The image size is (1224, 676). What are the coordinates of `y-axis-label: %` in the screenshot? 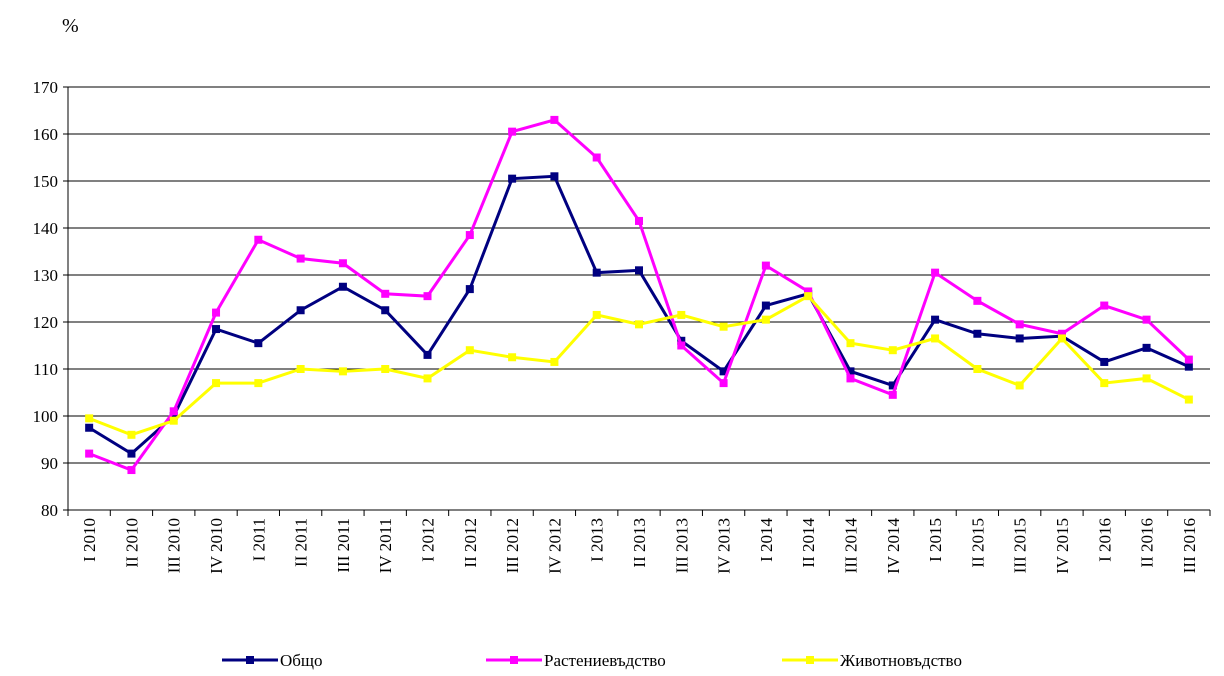 It's located at (70, 26).